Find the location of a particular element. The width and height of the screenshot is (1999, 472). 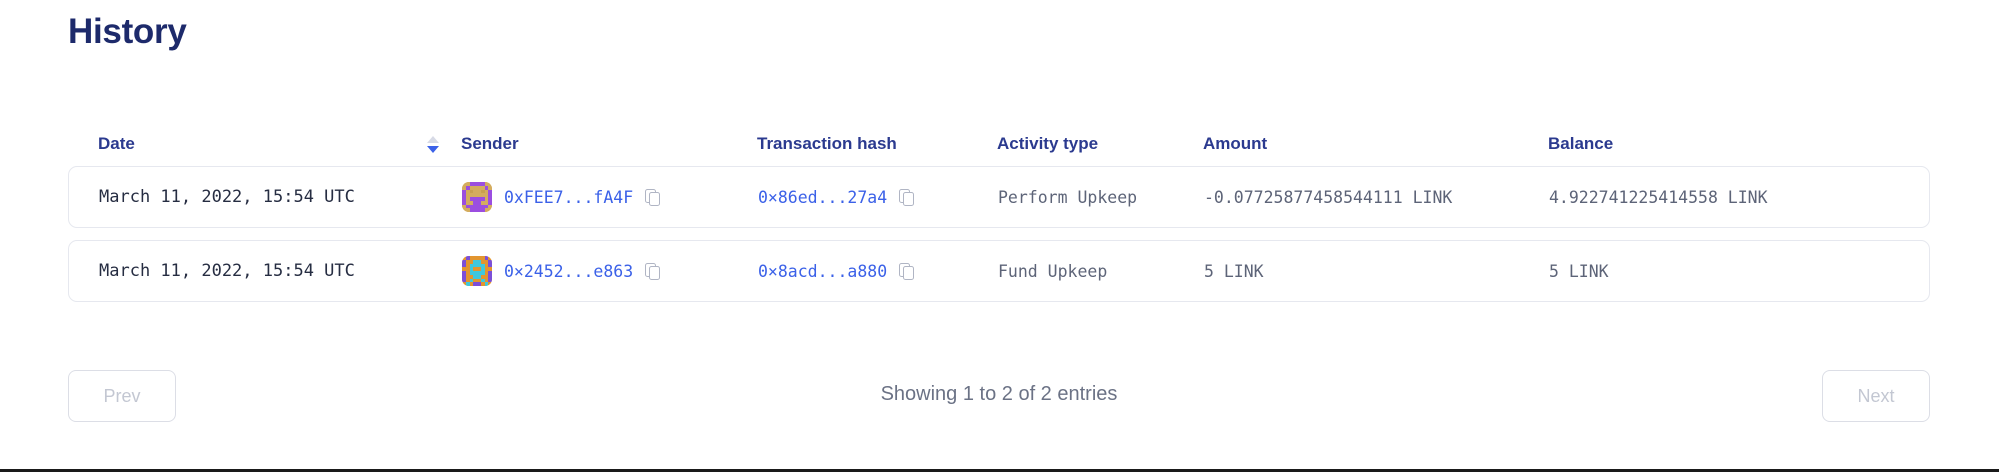

cell-transaction-hash: 0×8acd...a880 is located at coordinates (878, 271).